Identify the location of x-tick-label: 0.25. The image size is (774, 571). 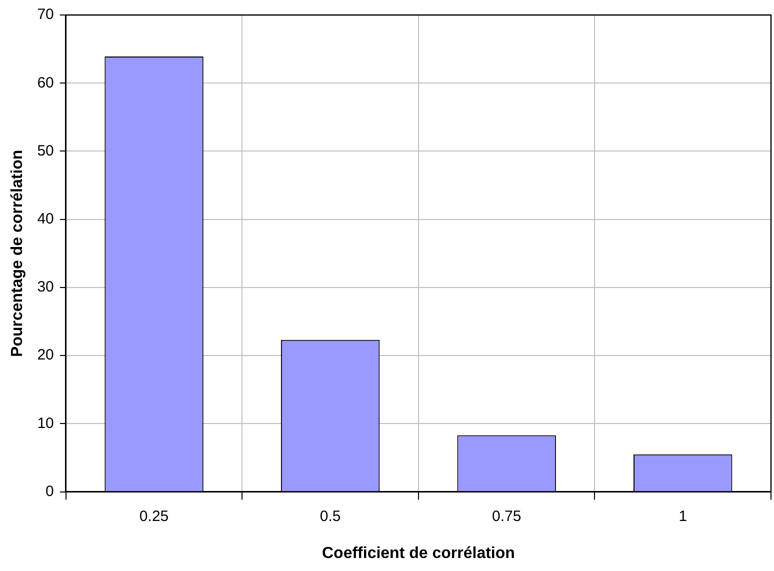
(154, 516).